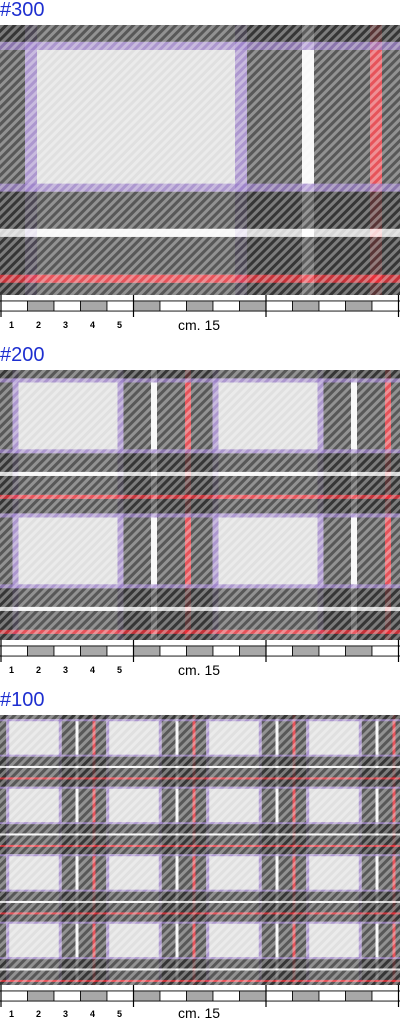  Describe the element at coordinates (22, 355) in the screenshot. I see `swatch-200-label: #200` at that location.